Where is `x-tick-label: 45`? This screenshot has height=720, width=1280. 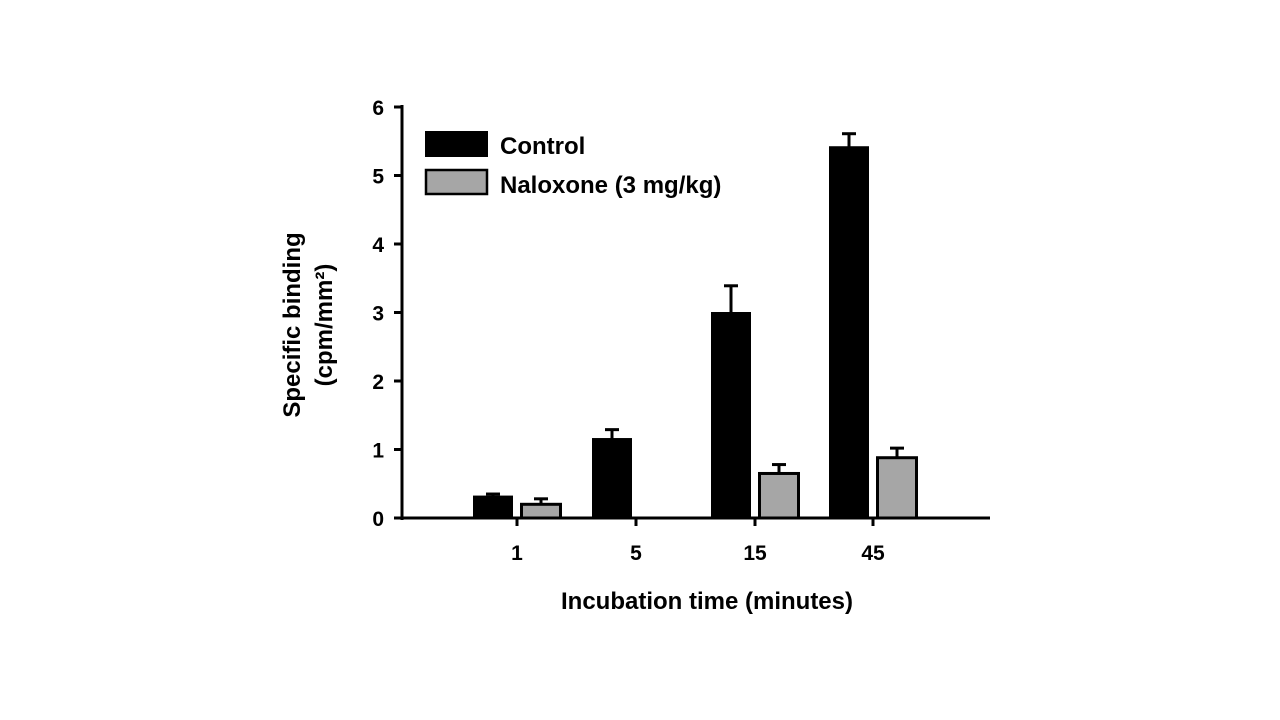 x-tick-label: 45 is located at coordinates (873, 553).